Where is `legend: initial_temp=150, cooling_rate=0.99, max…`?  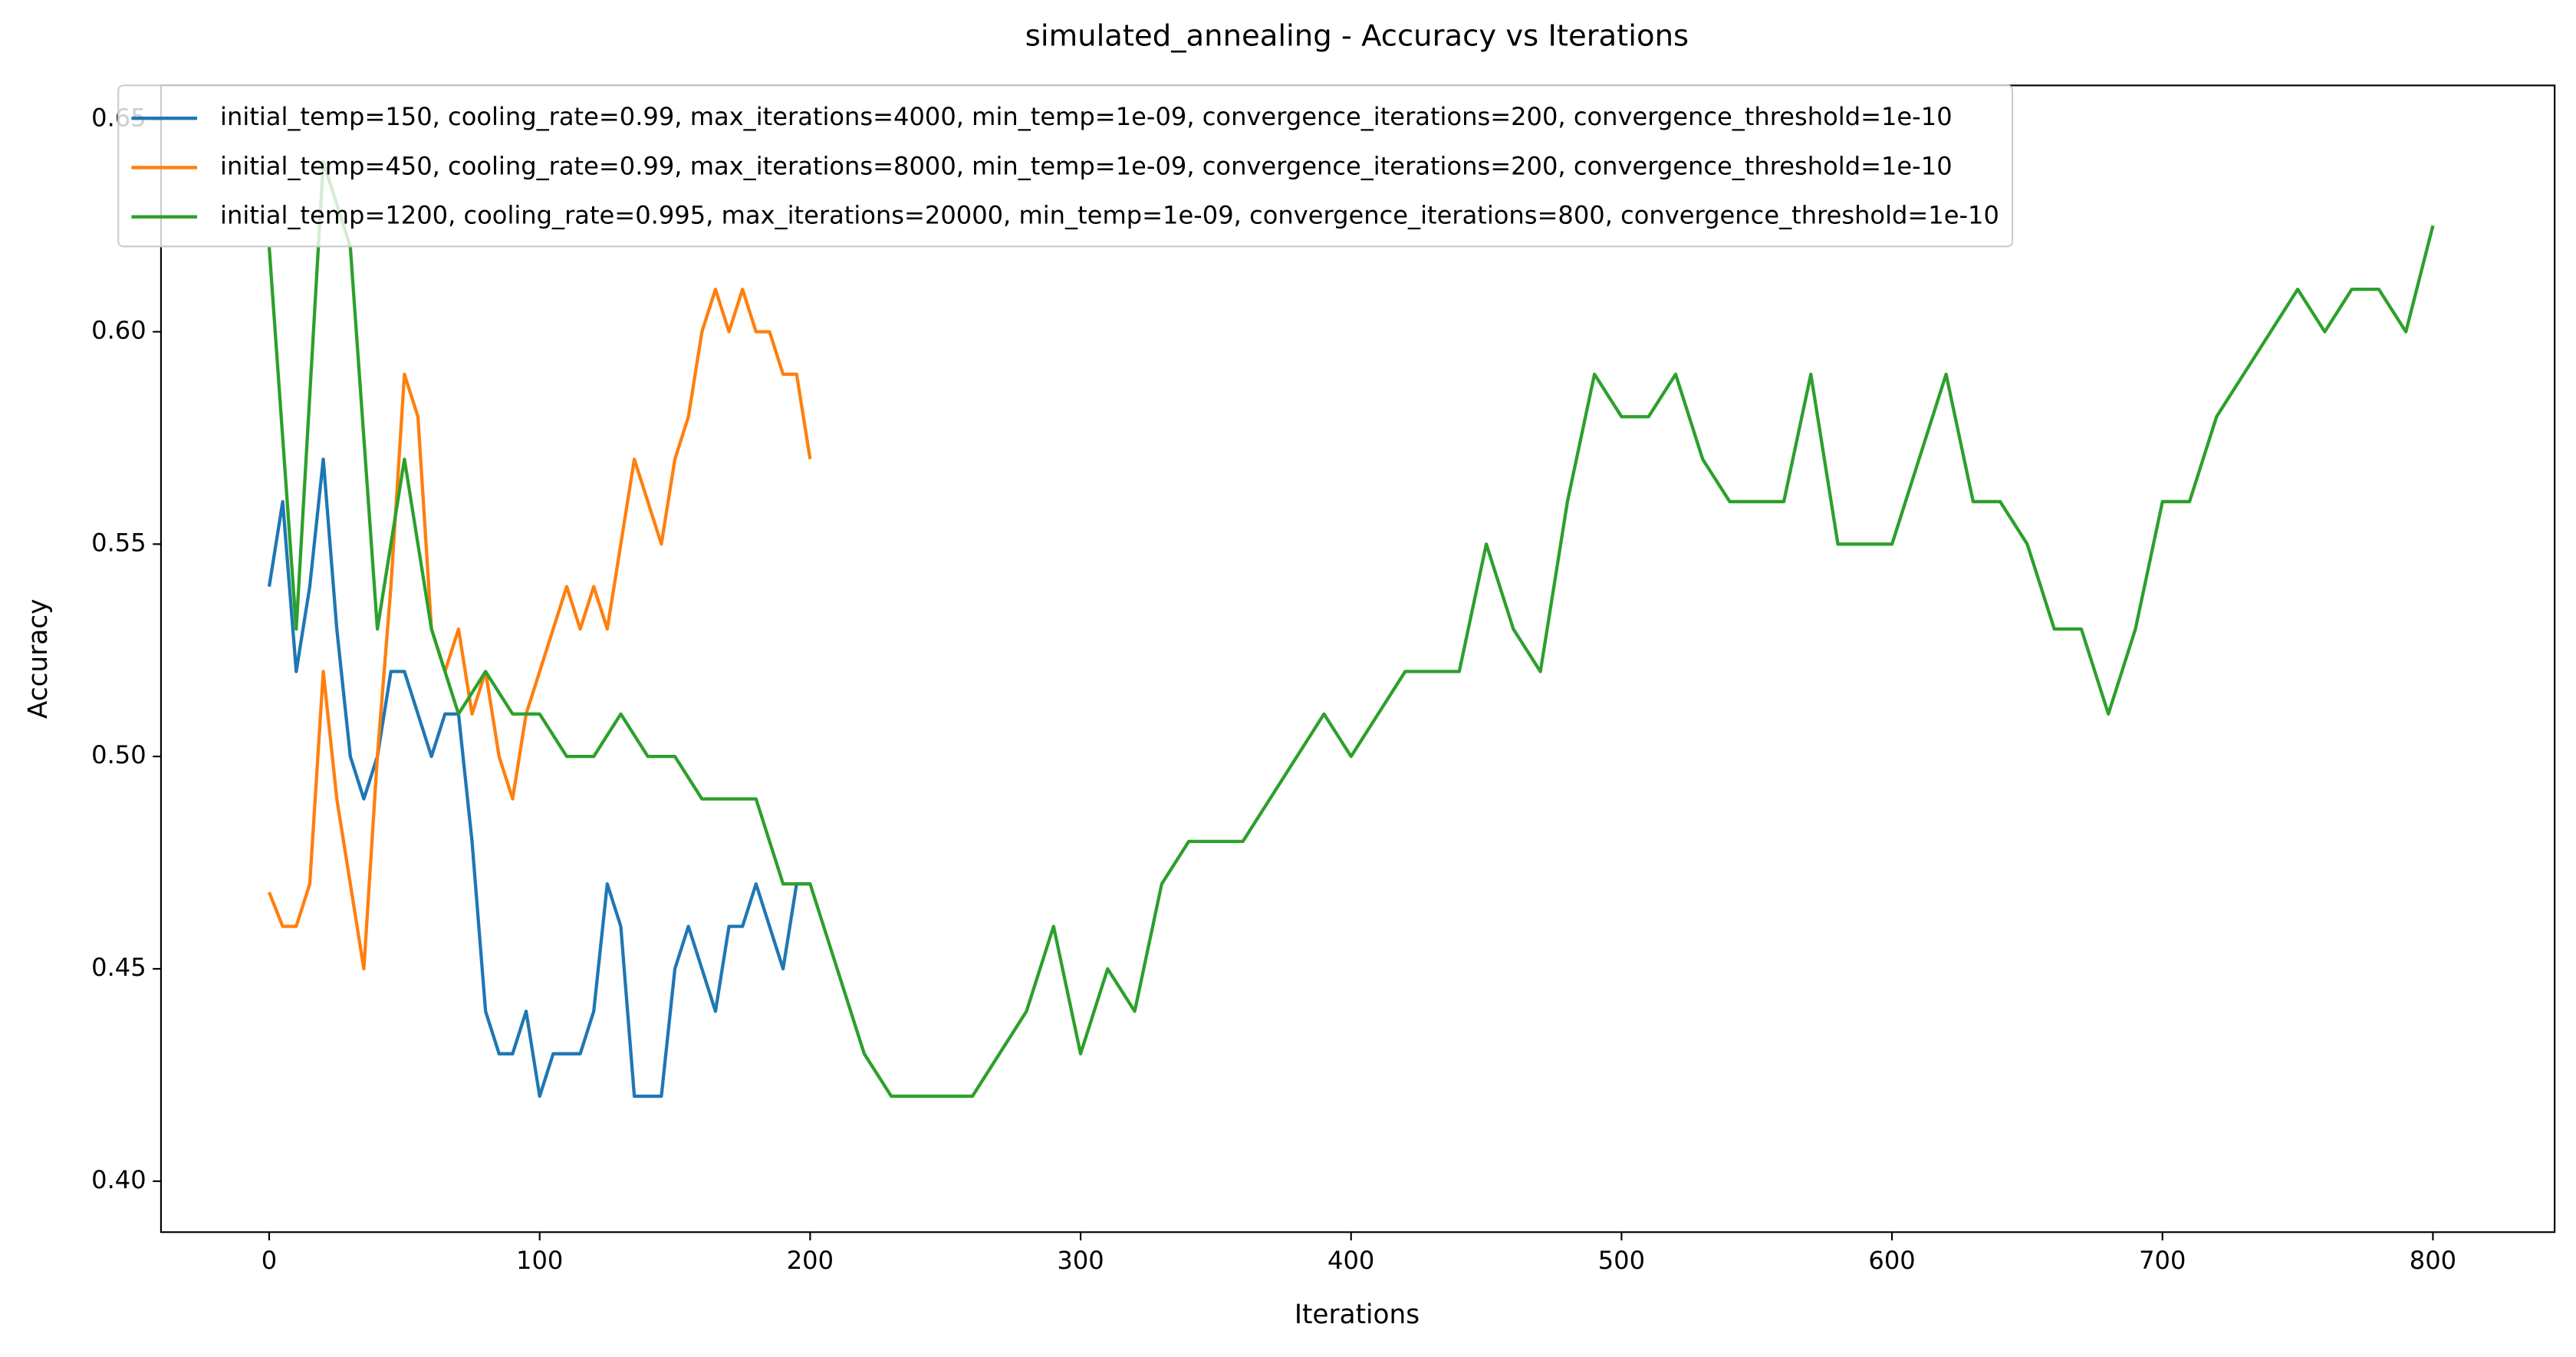
legend: initial_temp=150, cooling_rate=0.99, max… is located at coordinates (1065, 166).